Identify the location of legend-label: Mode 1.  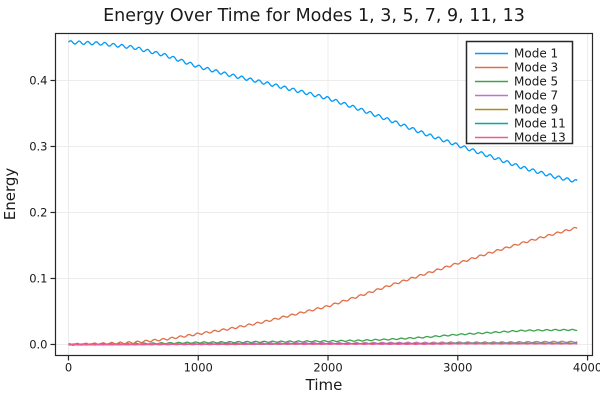
(536, 54).